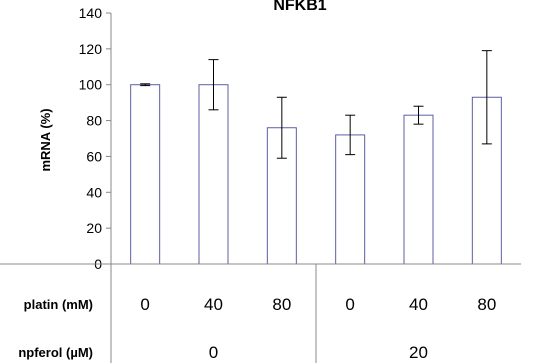  I want to click on row-label-npferol: npferol (µM), so click(55, 352).